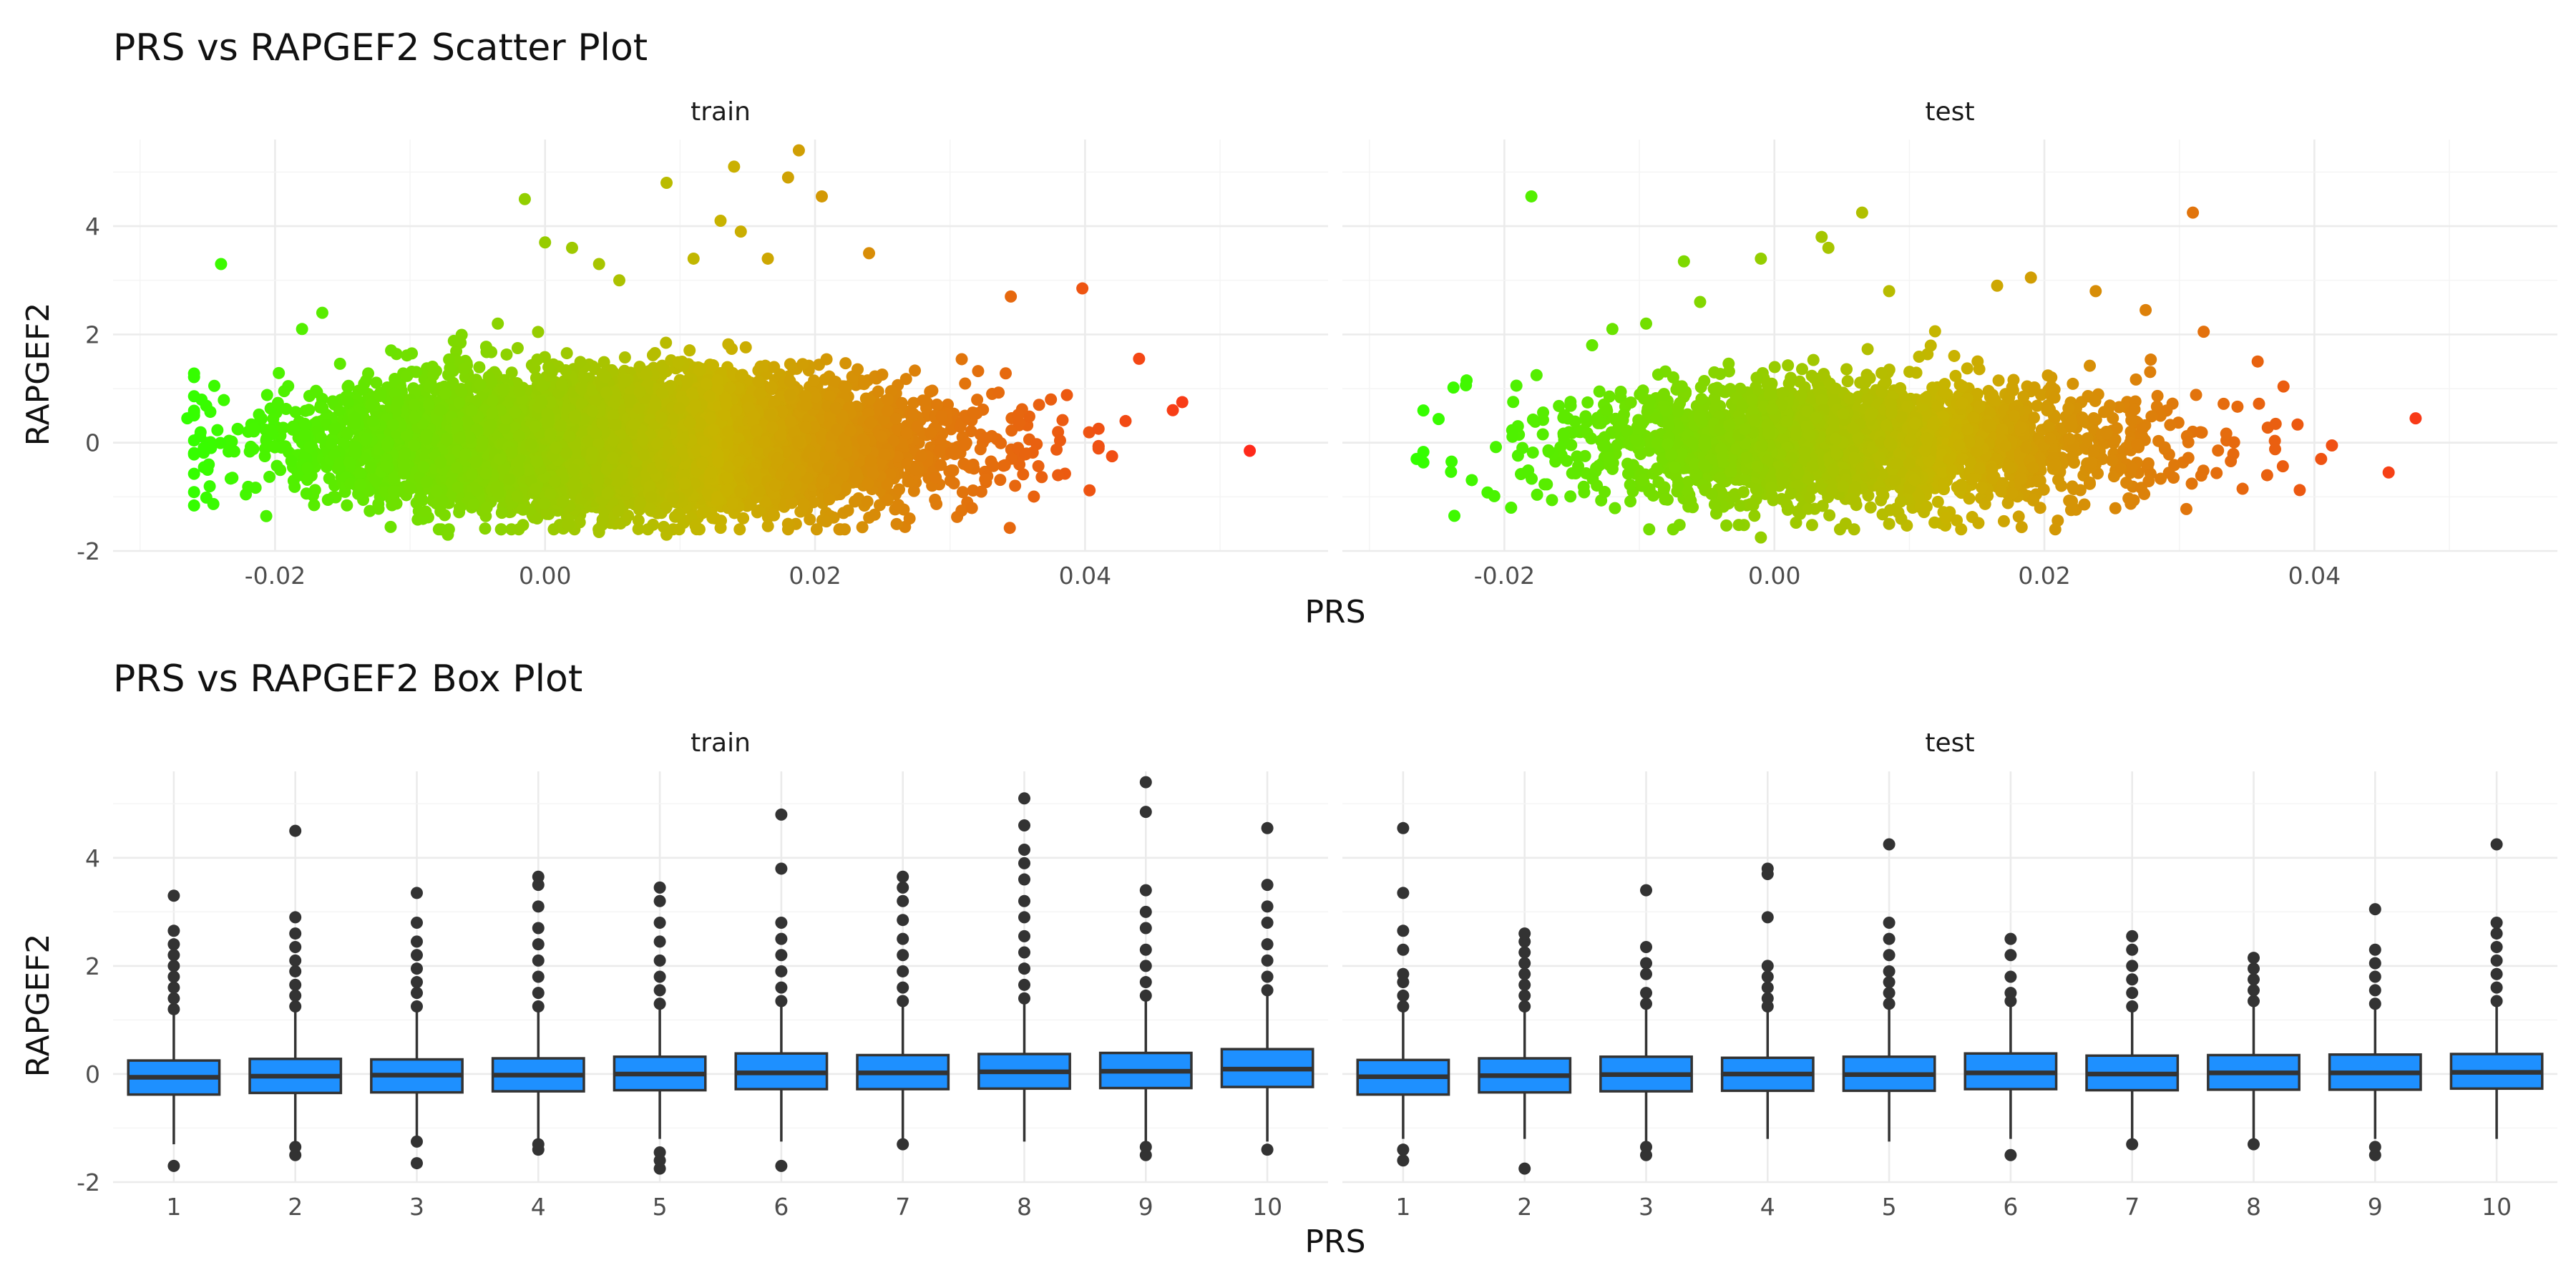  What do you see at coordinates (1085, 576) in the screenshot?
I see `x-tick-label: 0.04` at bounding box center [1085, 576].